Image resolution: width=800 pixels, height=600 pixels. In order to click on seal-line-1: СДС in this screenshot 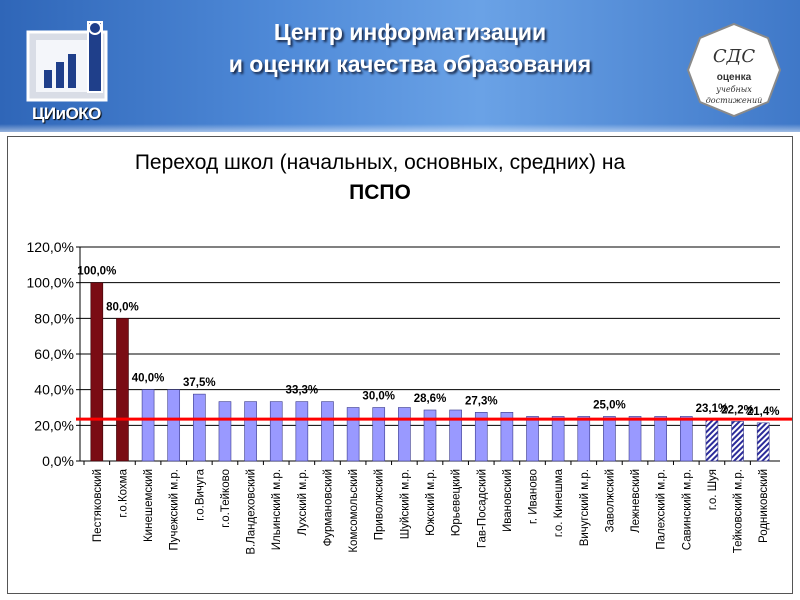, I will do `click(734, 56)`.